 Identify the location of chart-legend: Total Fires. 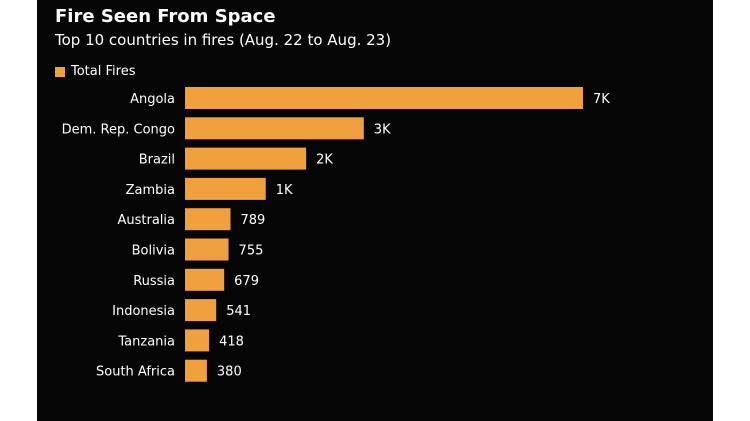
(95, 71).